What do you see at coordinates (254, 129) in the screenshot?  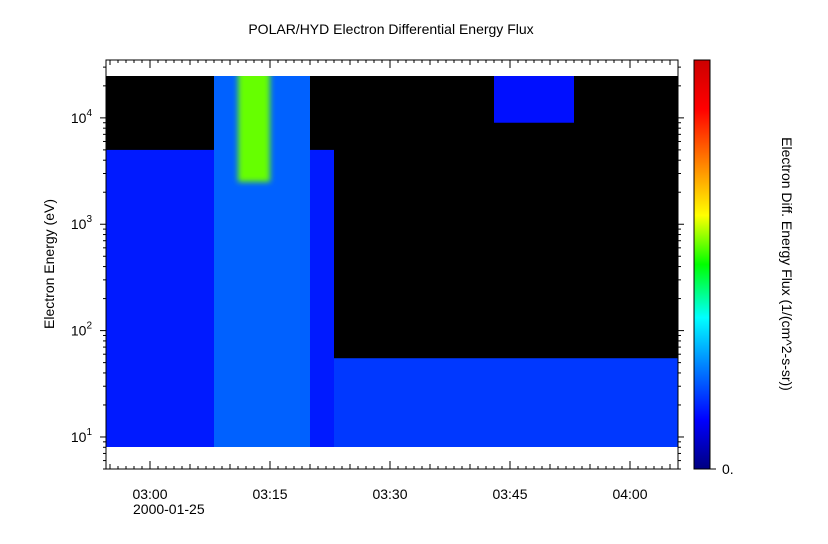 I see `region-peak-feature` at bounding box center [254, 129].